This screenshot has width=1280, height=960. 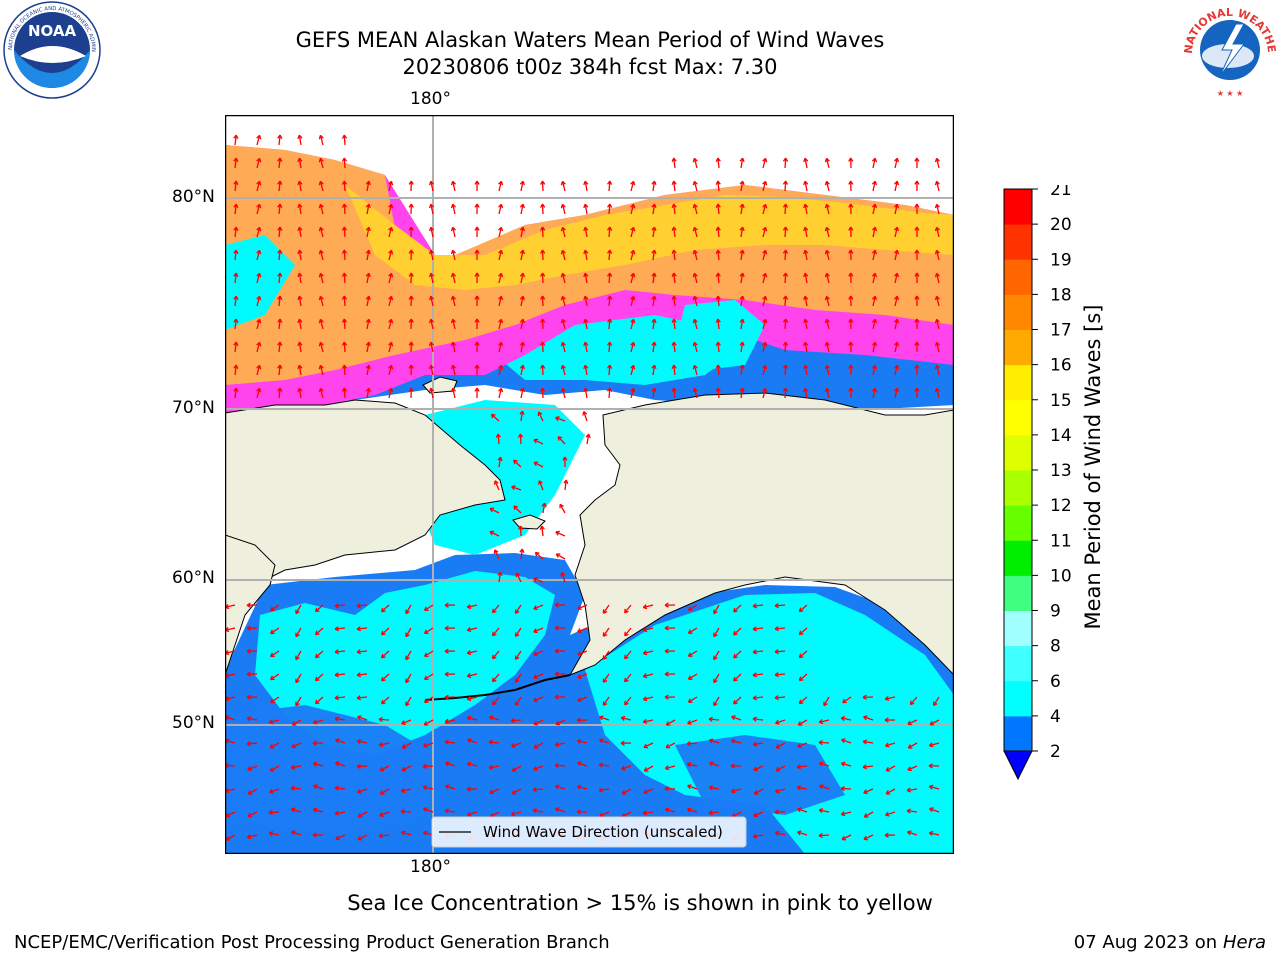 What do you see at coordinates (52, 31) in the screenshot?
I see `svg-text: NOAA` at bounding box center [52, 31].